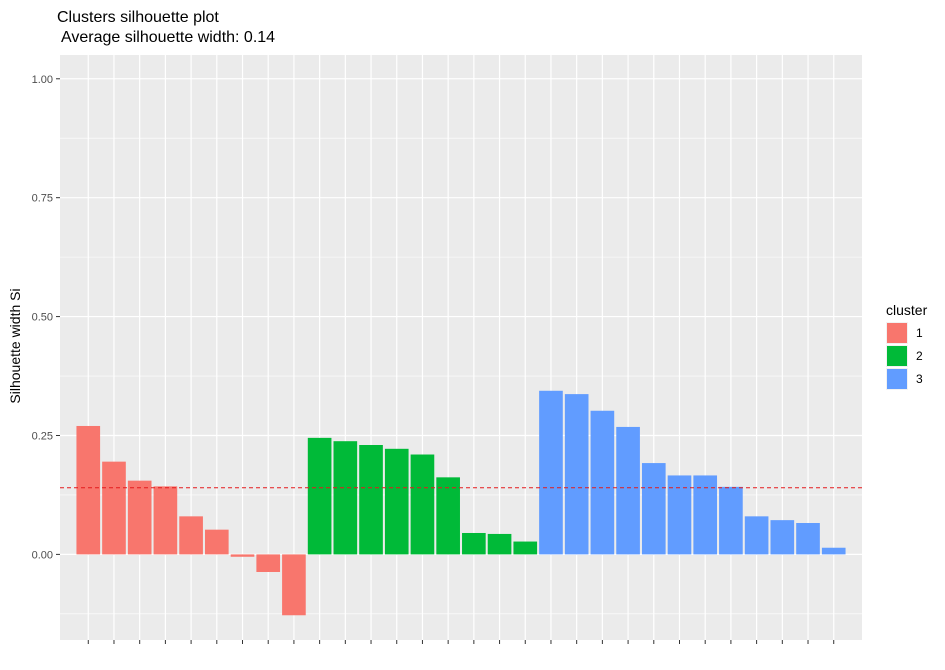 The width and height of the screenshot is (945, 670). I want to click on y-axis: 0.00 0.25 0.50 0.75 1.00, so click(46, 317).